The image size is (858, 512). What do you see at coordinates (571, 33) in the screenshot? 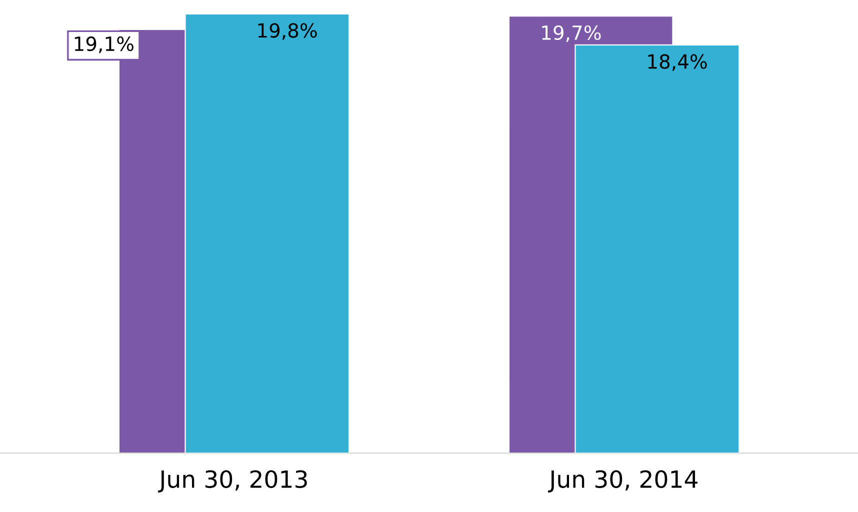
I see `data-label: 19,7%` at bounding box center [571, 33].